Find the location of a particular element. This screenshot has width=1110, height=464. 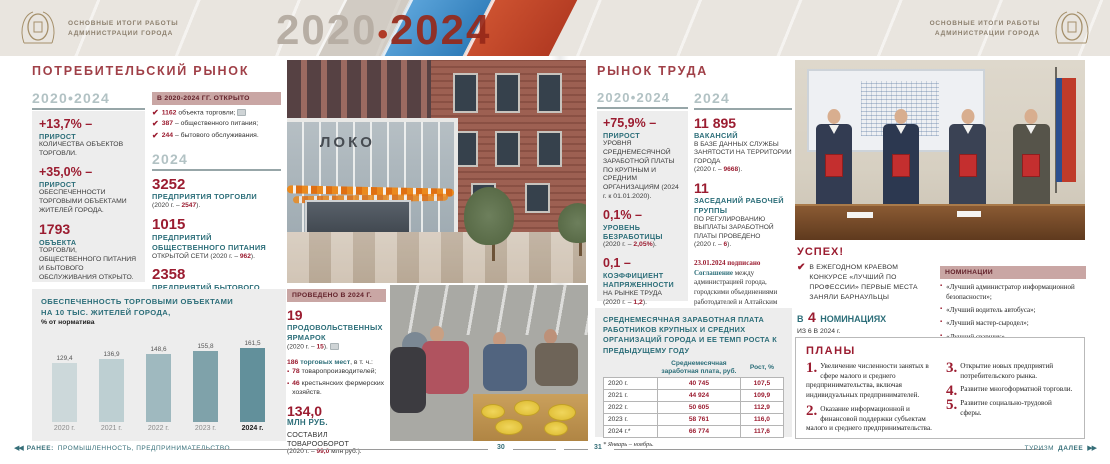

chart-subtitle: % от норматива is located at coordinates (68, 323).